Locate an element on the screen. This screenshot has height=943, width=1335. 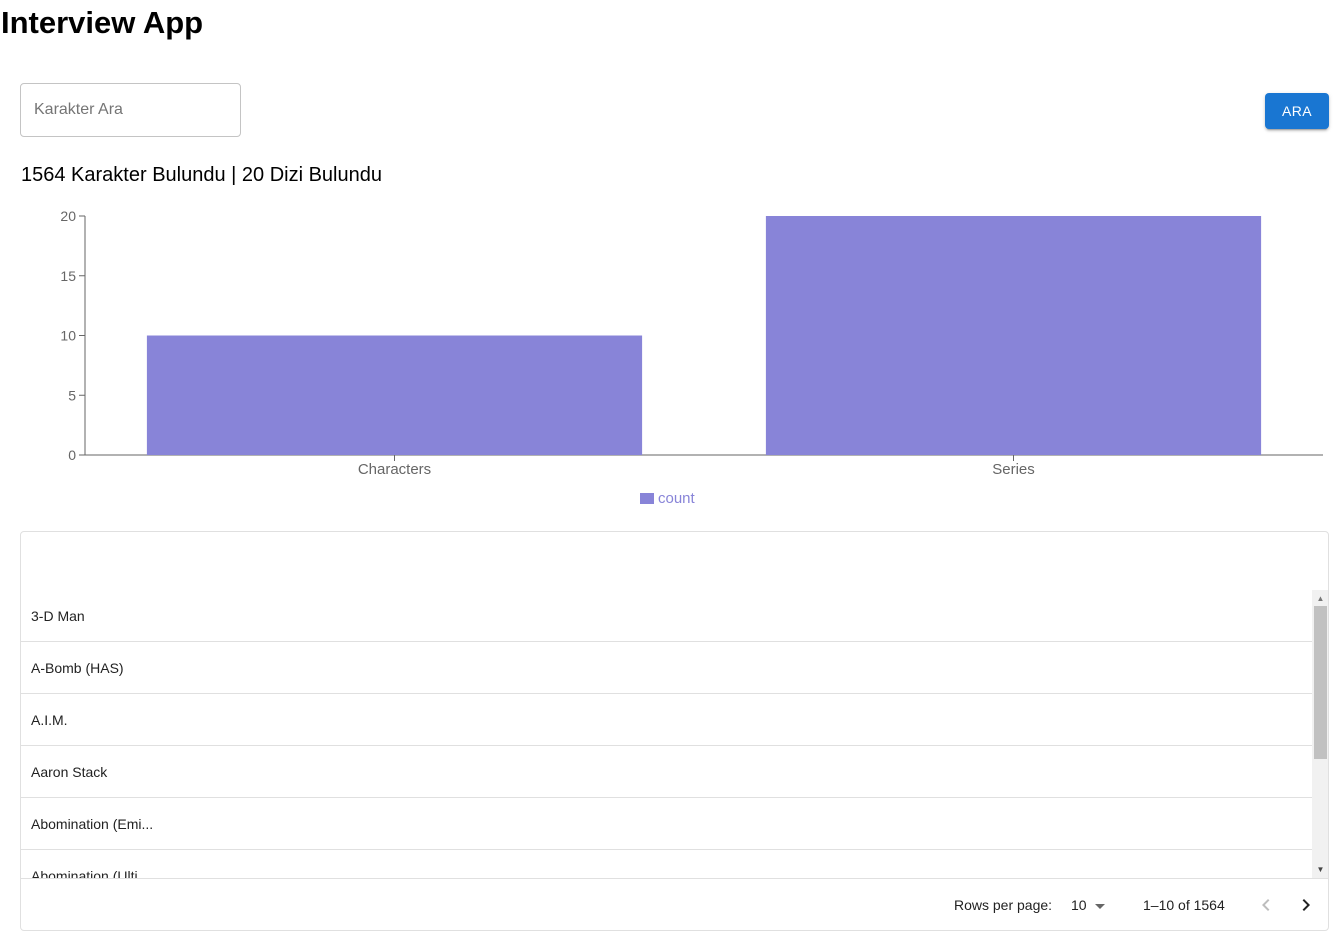
search-button: ARA is located at coordinates (1297, 111).